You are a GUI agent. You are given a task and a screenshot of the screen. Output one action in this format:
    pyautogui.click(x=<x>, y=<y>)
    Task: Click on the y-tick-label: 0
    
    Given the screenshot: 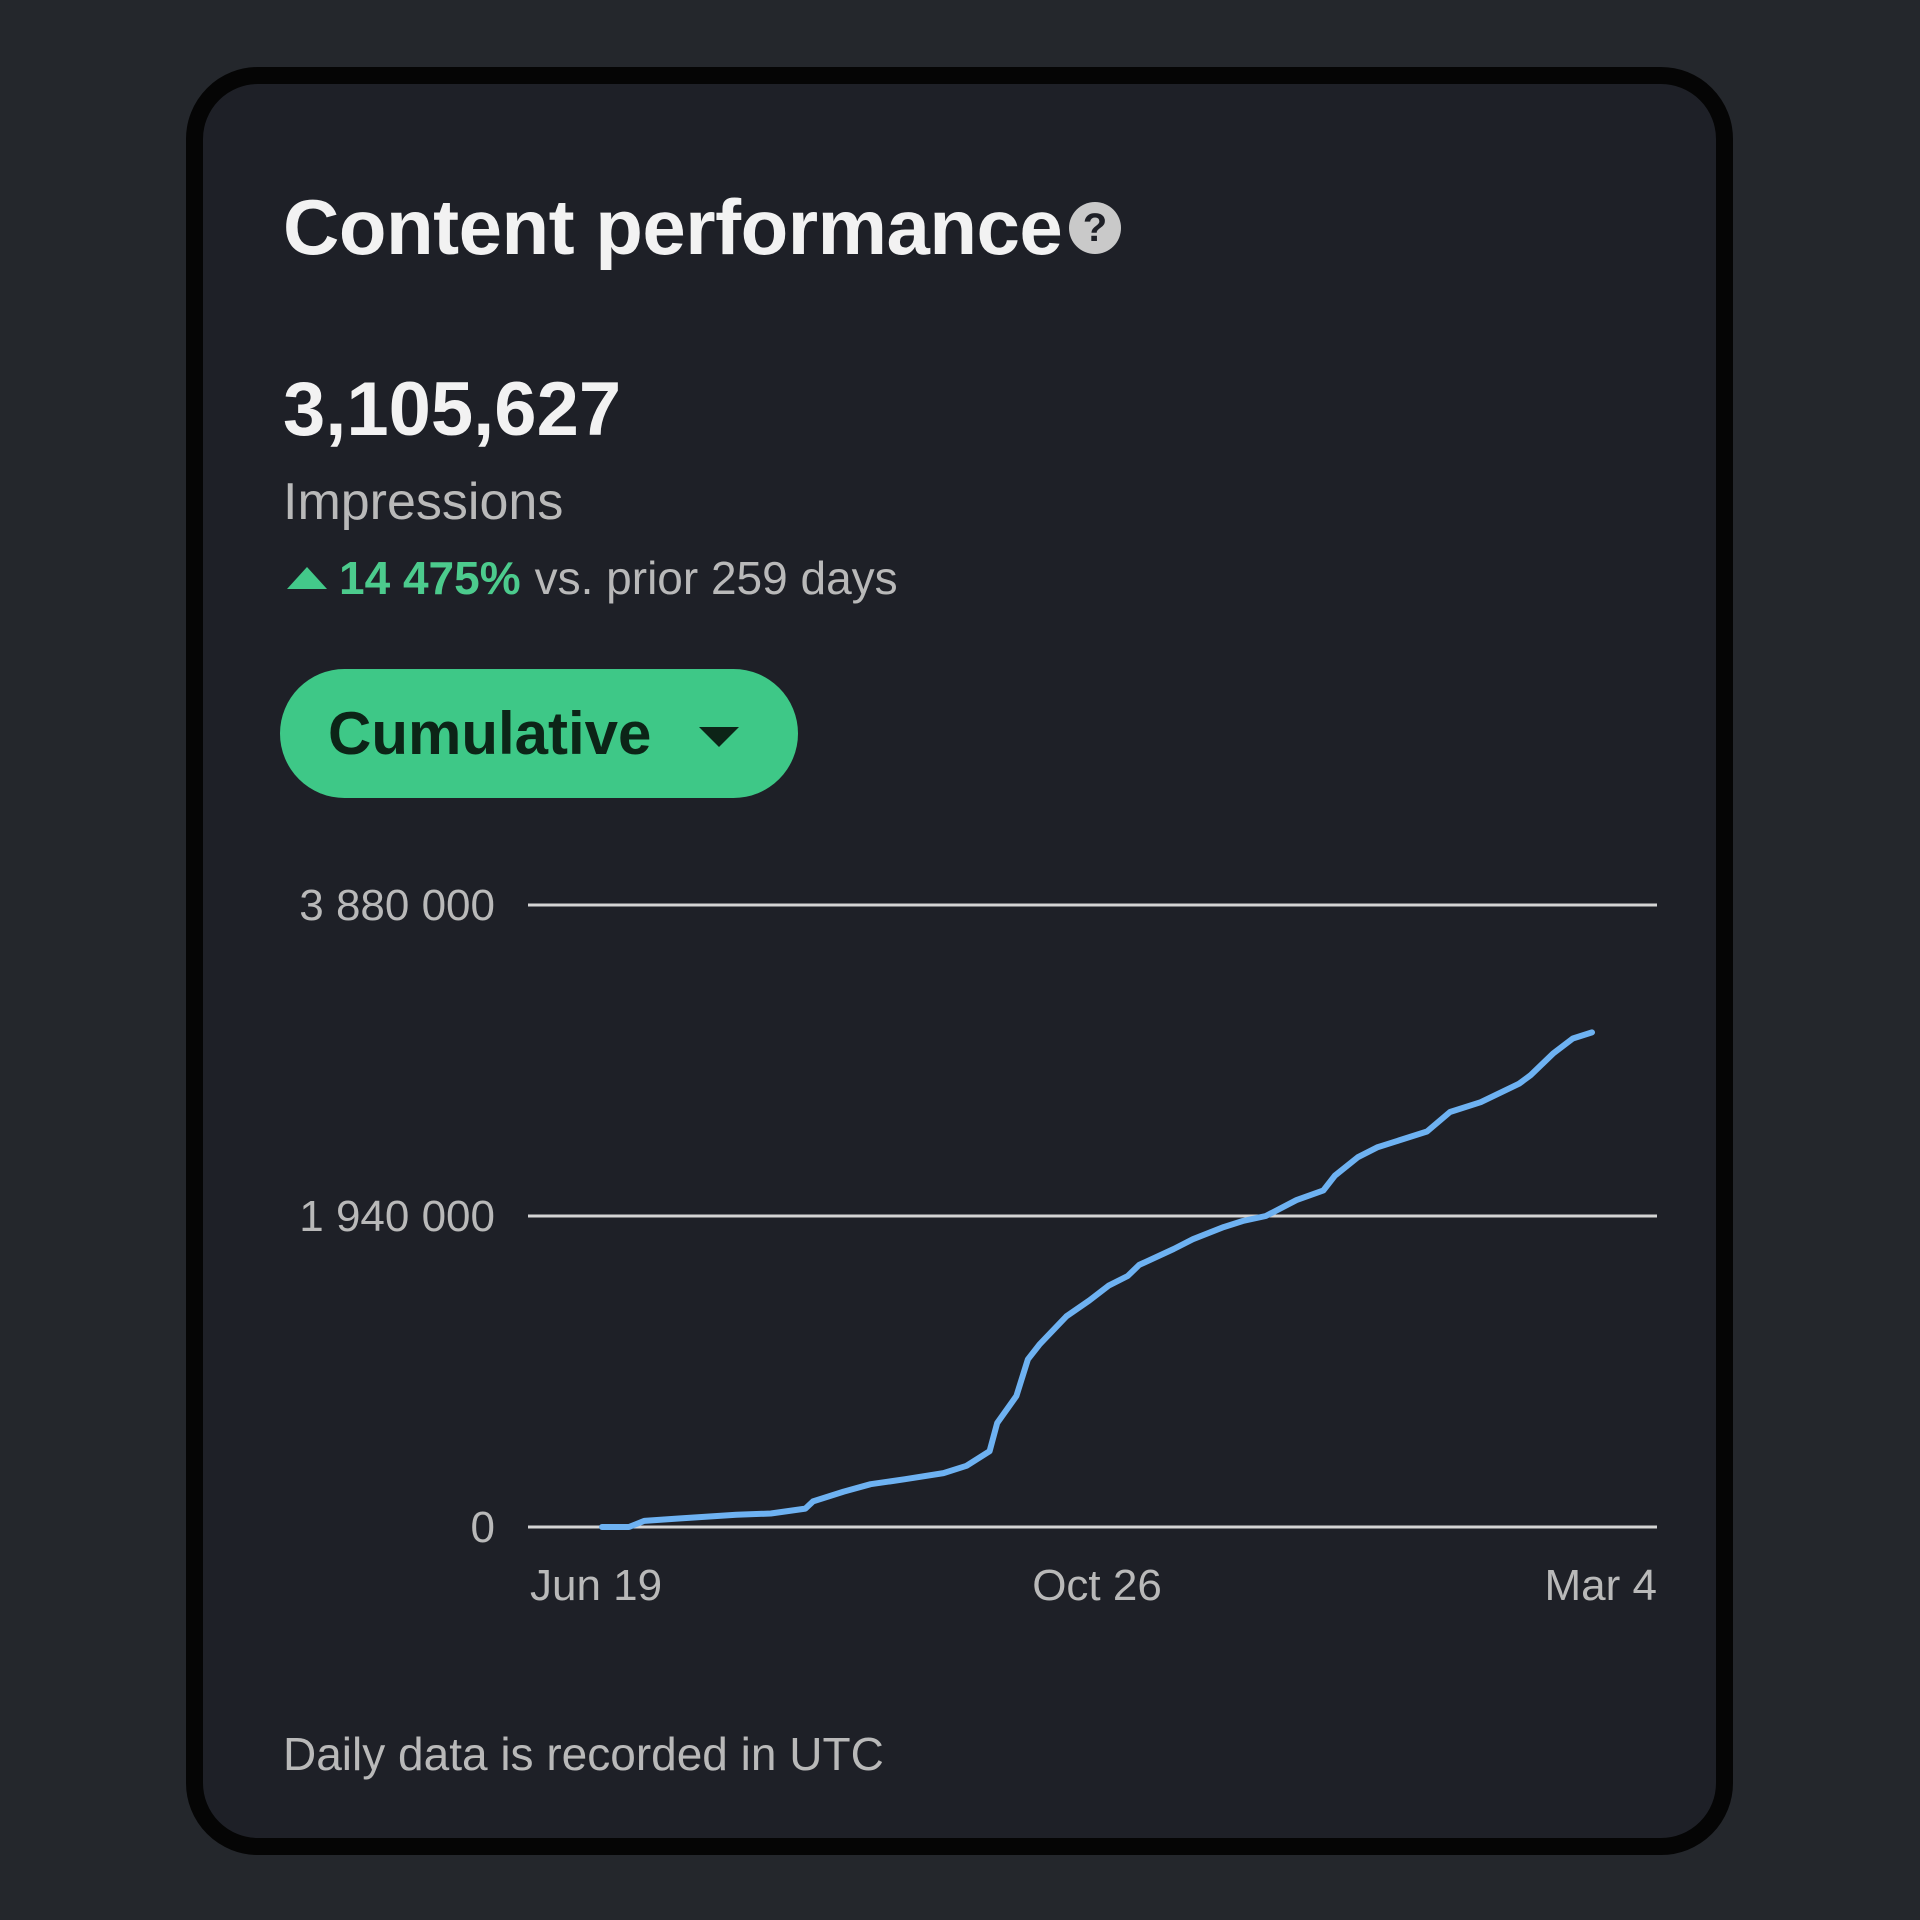 What is the action you would take?
    pyautogui.click(x=483, y=1527)
    